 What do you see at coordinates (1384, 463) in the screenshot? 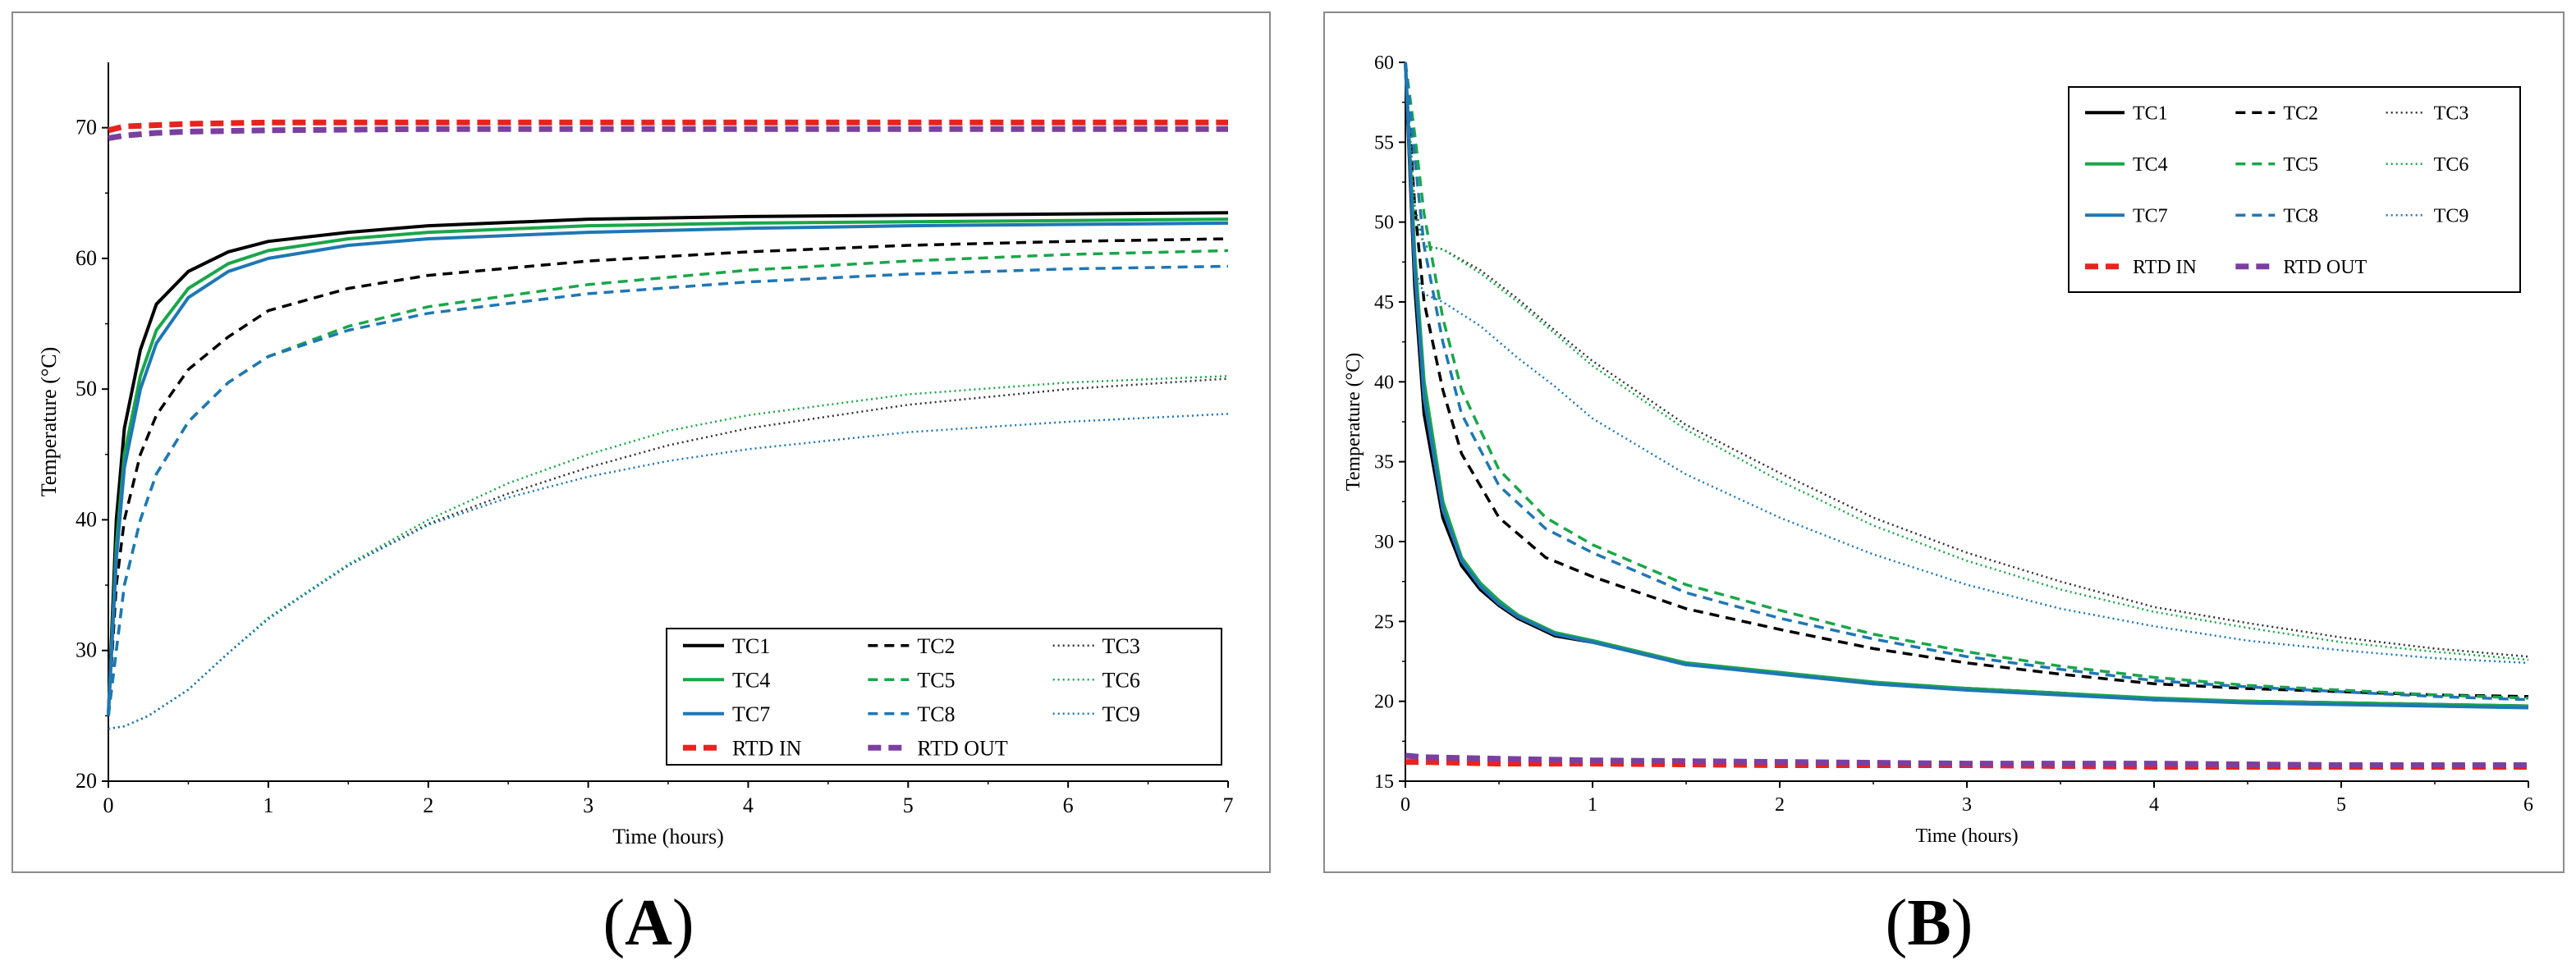
I see `y-tick-label: 35` at bounding box center [1384, 463].